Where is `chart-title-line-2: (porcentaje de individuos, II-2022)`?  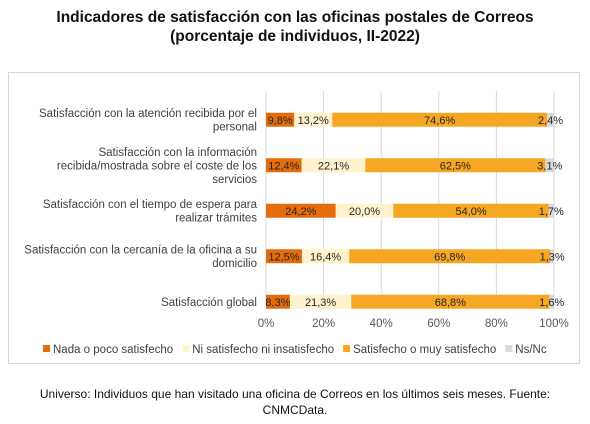
chart-title-line-2: (porcentaje de individuos, II-2022) is located at coordinates (295, 36).